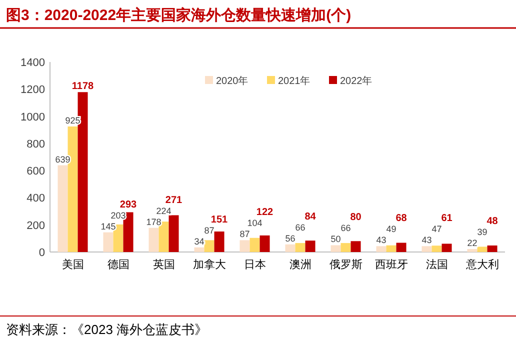 Image resolution: width=516 pixels, height=344 pixels. Describe the element at coordinates (310, 216) in the screenshot. I see `data-label: 84` at that location.